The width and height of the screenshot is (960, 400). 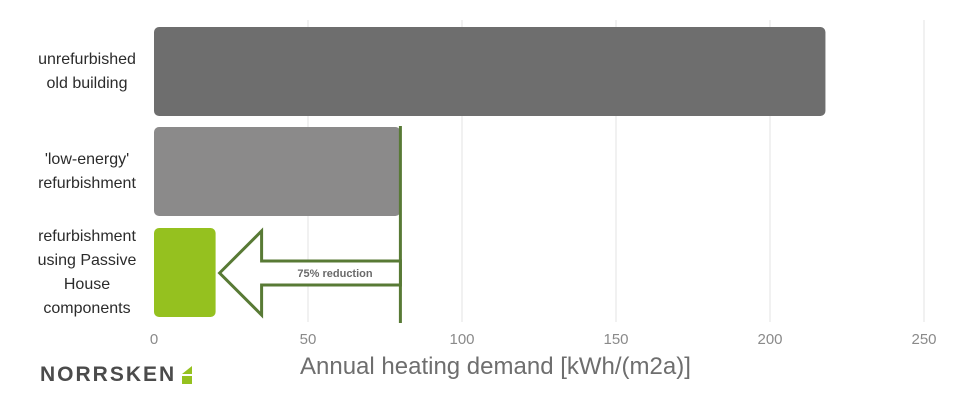 What do you see at coordinates (154, 339) in the screenshot?
I see `x-tick-label: 0` at bounding box center [154, 339].